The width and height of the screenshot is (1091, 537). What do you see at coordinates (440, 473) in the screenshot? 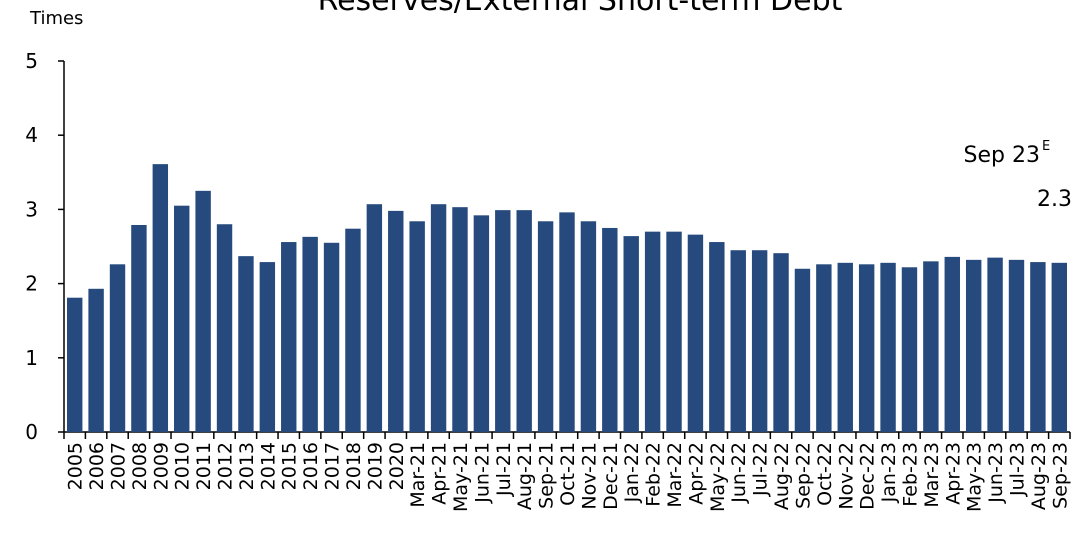
I see `x-tick-label: Apr-21` at bounding box center [440, 473].